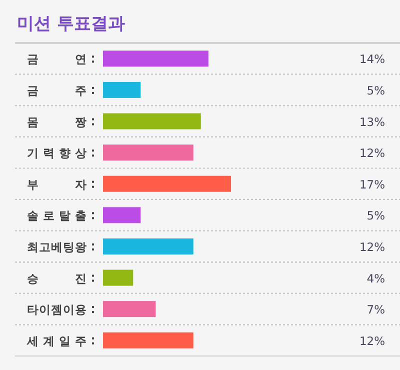  Describe the element at coordinates (57, 90) in the screenshot. I see `y-tick-label: 금주` at that location.